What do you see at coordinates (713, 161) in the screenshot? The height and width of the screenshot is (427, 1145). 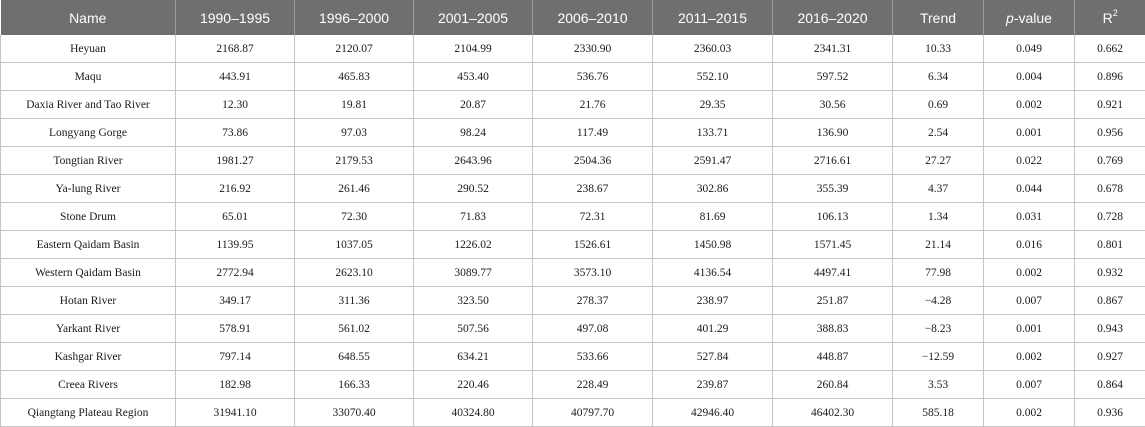 I see `cell-period-5: 2591.47` at bounding box center [713, 161].